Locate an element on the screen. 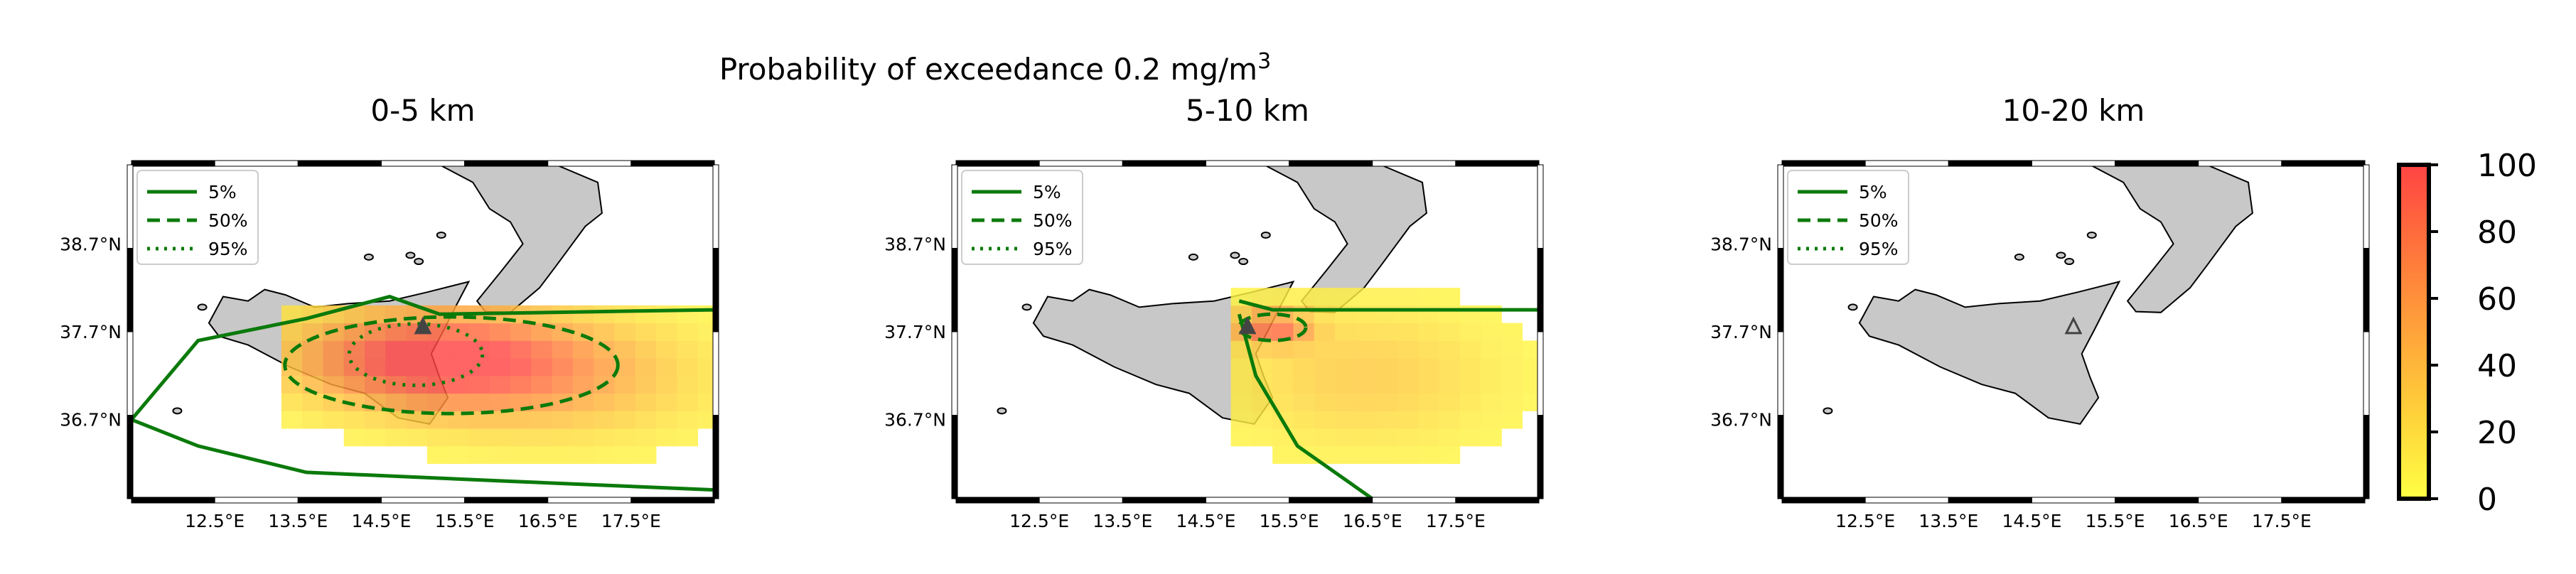 Image resolution: width=2576 pixels, height=574 pixels. colorbar-tick-label: 60 is located at coordinates (2497, 299).